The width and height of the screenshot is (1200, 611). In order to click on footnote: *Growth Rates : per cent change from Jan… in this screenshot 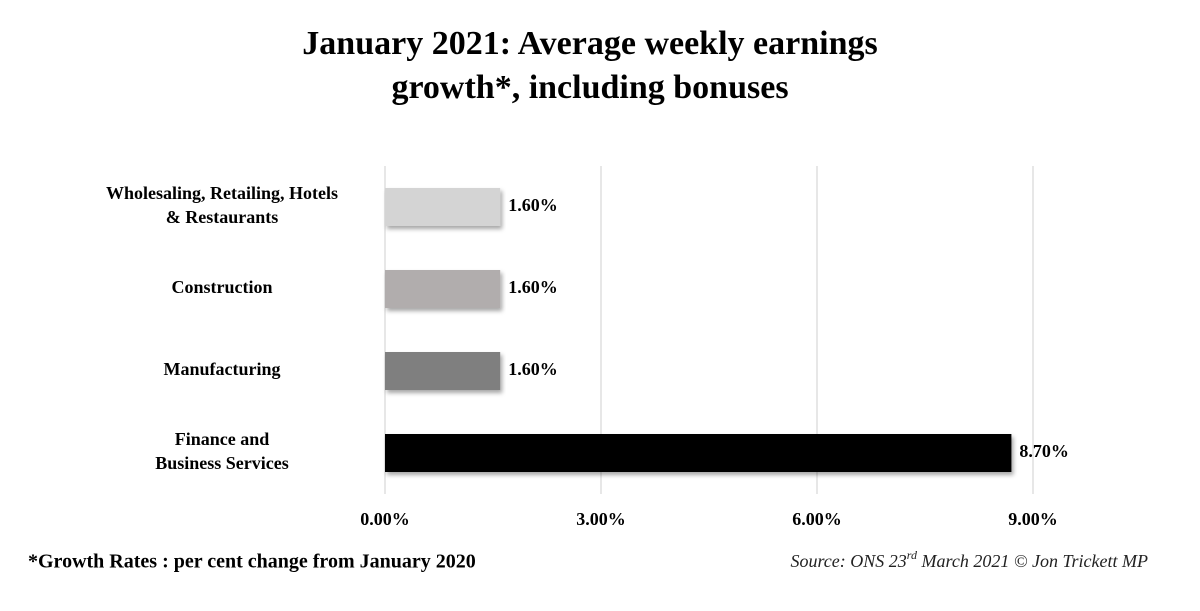, I will do `click(252, 562)`.